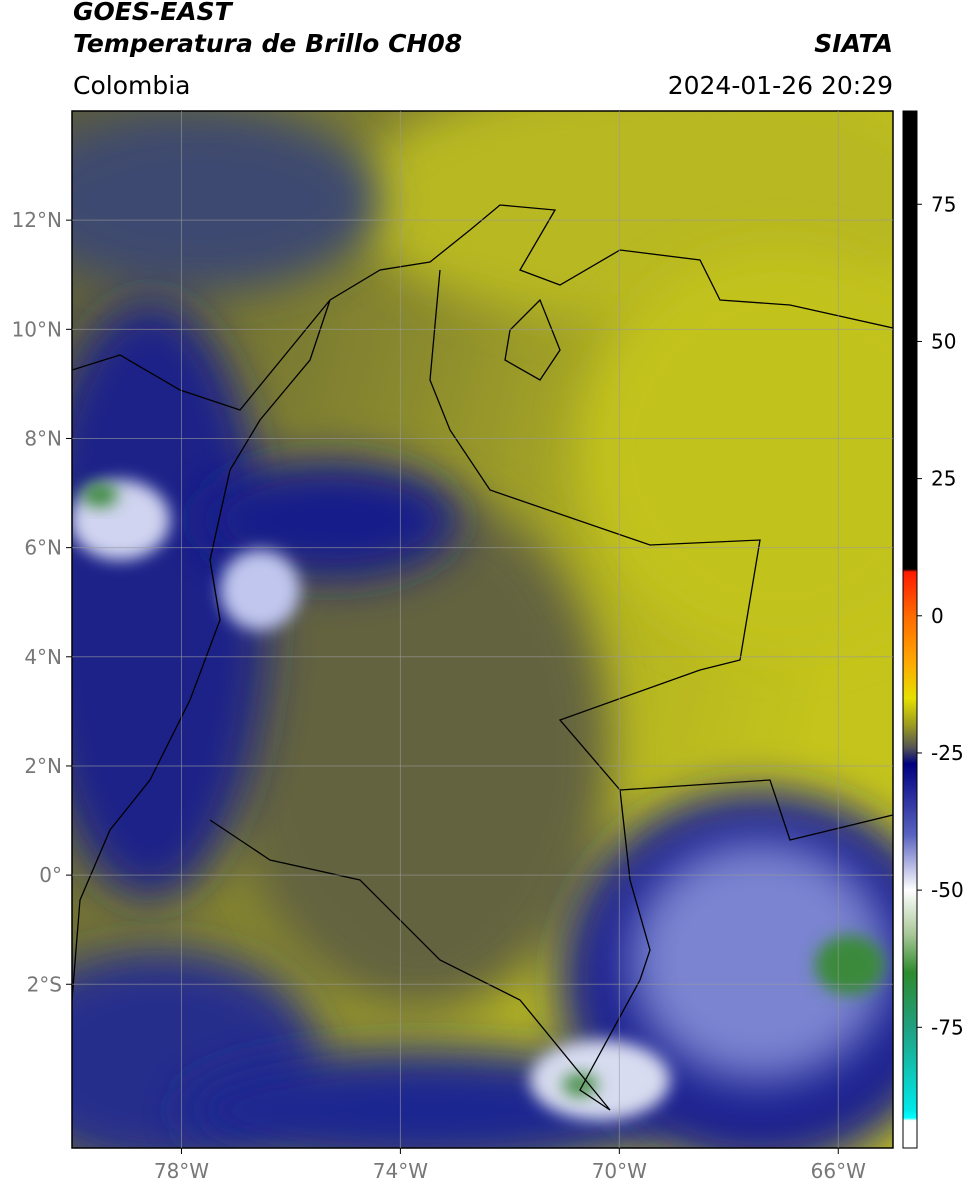  I want to click on colorbar, so click(910, 629).